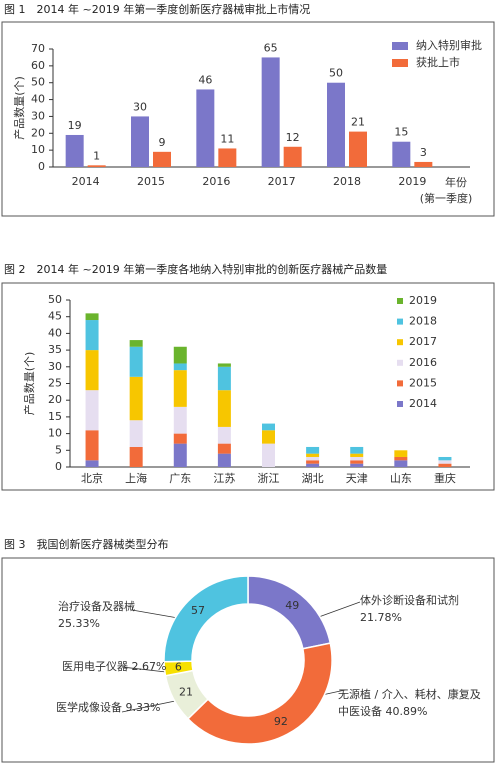 This screenshot has height=768, width=497. I want to click on x-tick-label: 湖北, so click(313, 478).